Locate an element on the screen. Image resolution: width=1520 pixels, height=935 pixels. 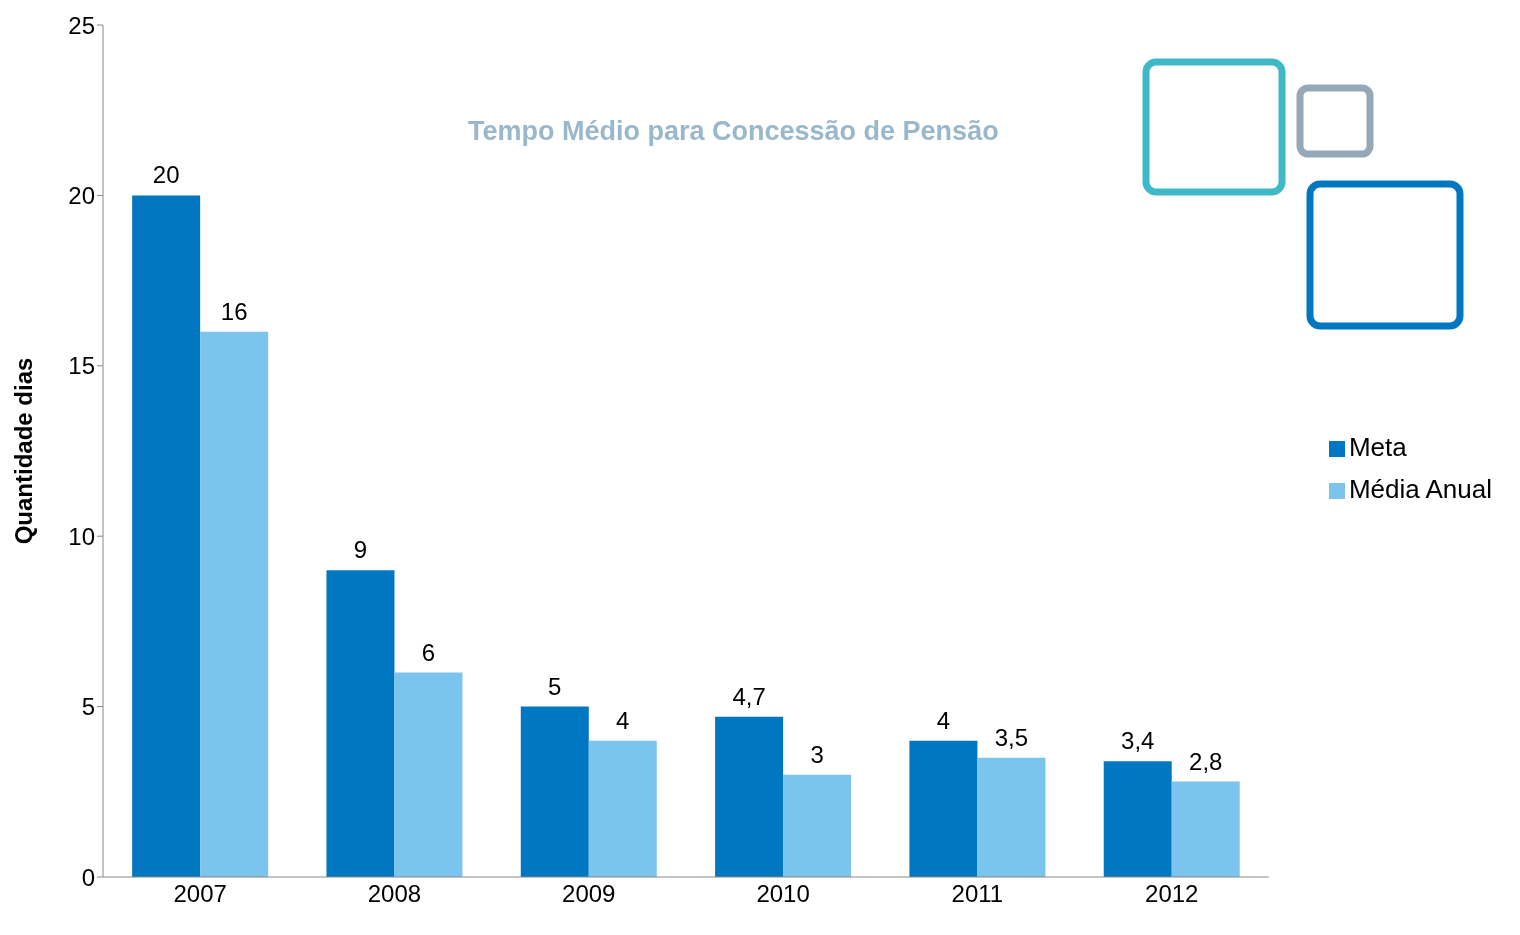
x-tick-label: 2008 is located at coordinates (394, 894).